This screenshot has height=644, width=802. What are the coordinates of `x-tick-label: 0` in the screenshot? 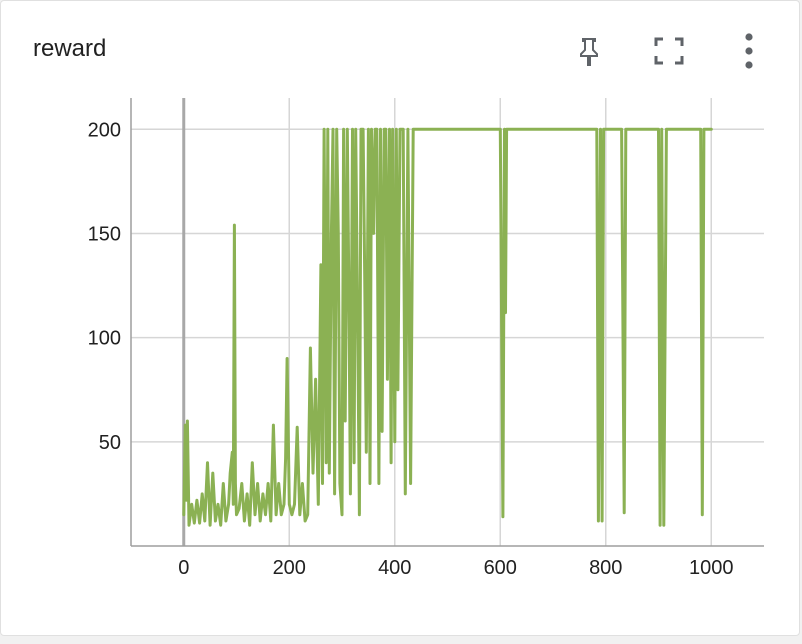 It's located at (183, 568).